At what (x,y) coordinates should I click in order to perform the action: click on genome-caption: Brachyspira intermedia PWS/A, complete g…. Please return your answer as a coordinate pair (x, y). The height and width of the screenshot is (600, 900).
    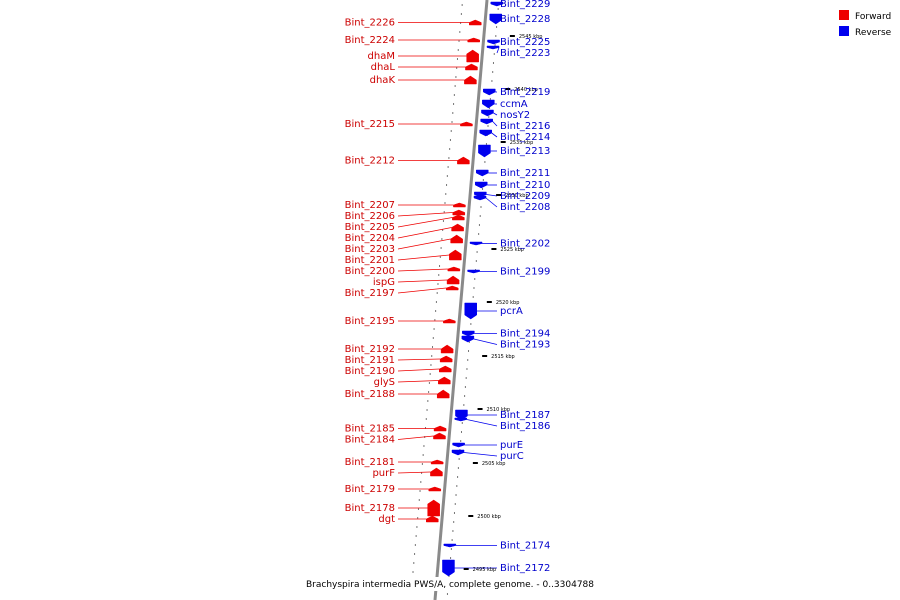
    Looking at the image, I should click on (450, 585).